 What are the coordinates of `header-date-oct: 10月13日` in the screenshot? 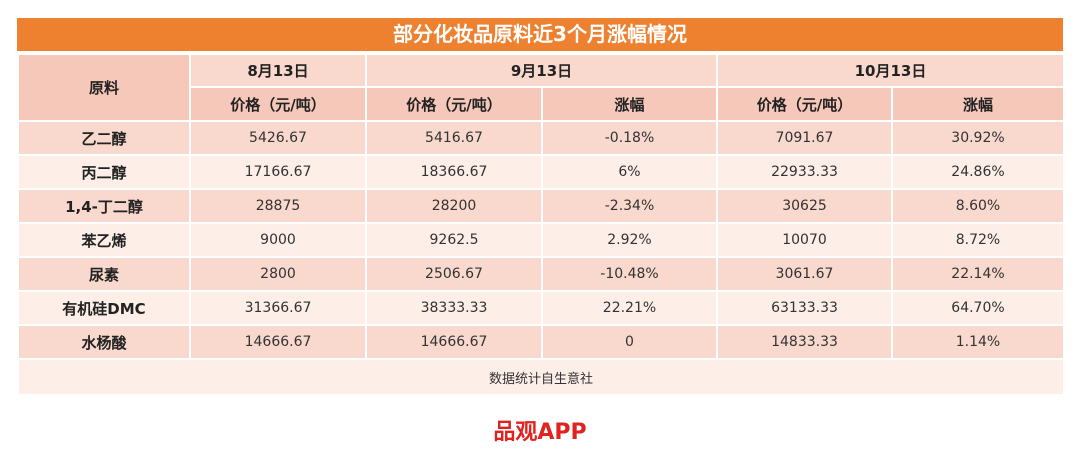 It's located at (890, 70).